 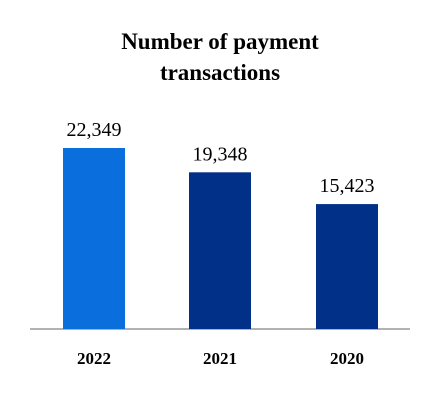 I want to click on x-tick-label: 2022, so click(x=94, y=358).